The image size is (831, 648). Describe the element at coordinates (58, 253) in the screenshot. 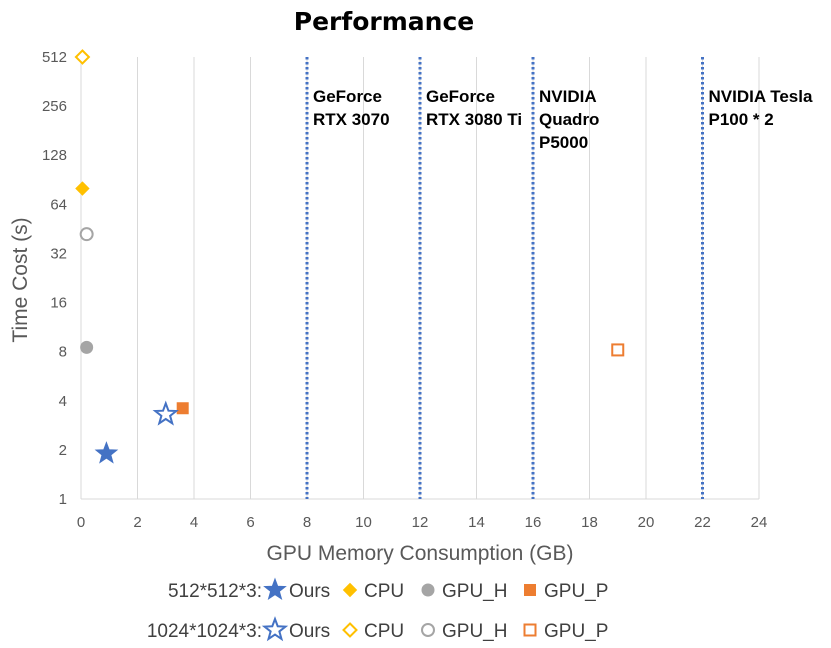

I see `y-tick-label: 32` at that location.